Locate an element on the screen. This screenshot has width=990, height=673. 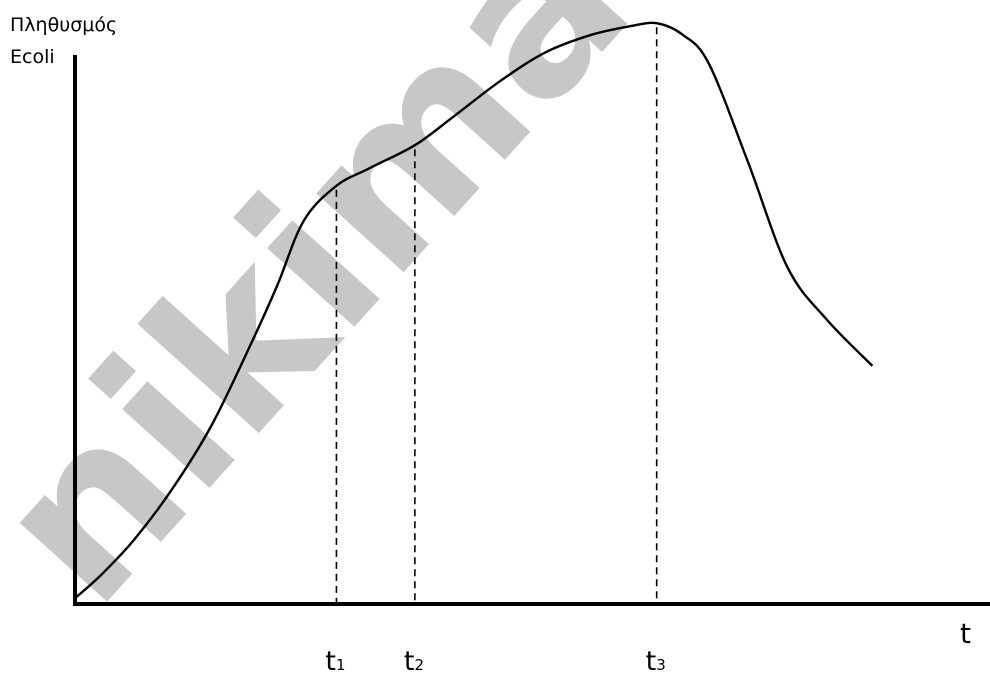
tick-label-t1: t1 is located at coordinates (335, 659).